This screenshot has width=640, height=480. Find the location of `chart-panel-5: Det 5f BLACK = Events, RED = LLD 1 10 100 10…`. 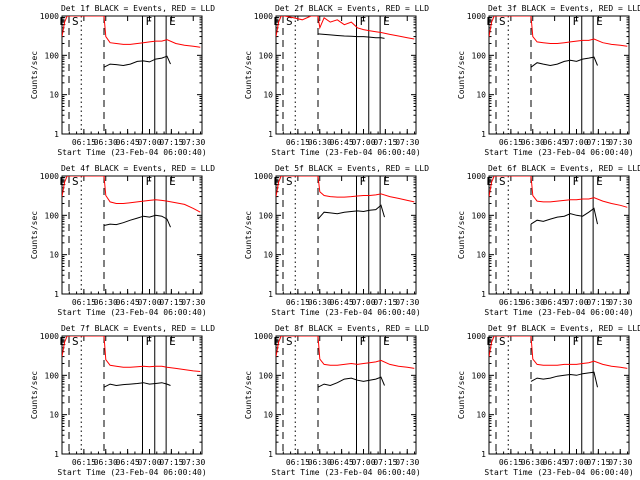

chart-panel-5: Det 5f BLACK = Events, RED = LLD 1 10 100 10… is located at coordinates (336, 240).